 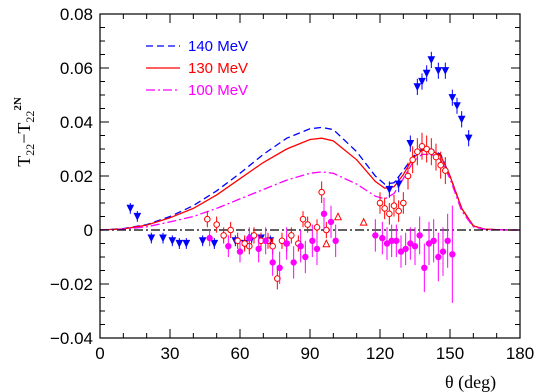 I want to click on y-tick-label: −0.02, so click(x=71, y=284).